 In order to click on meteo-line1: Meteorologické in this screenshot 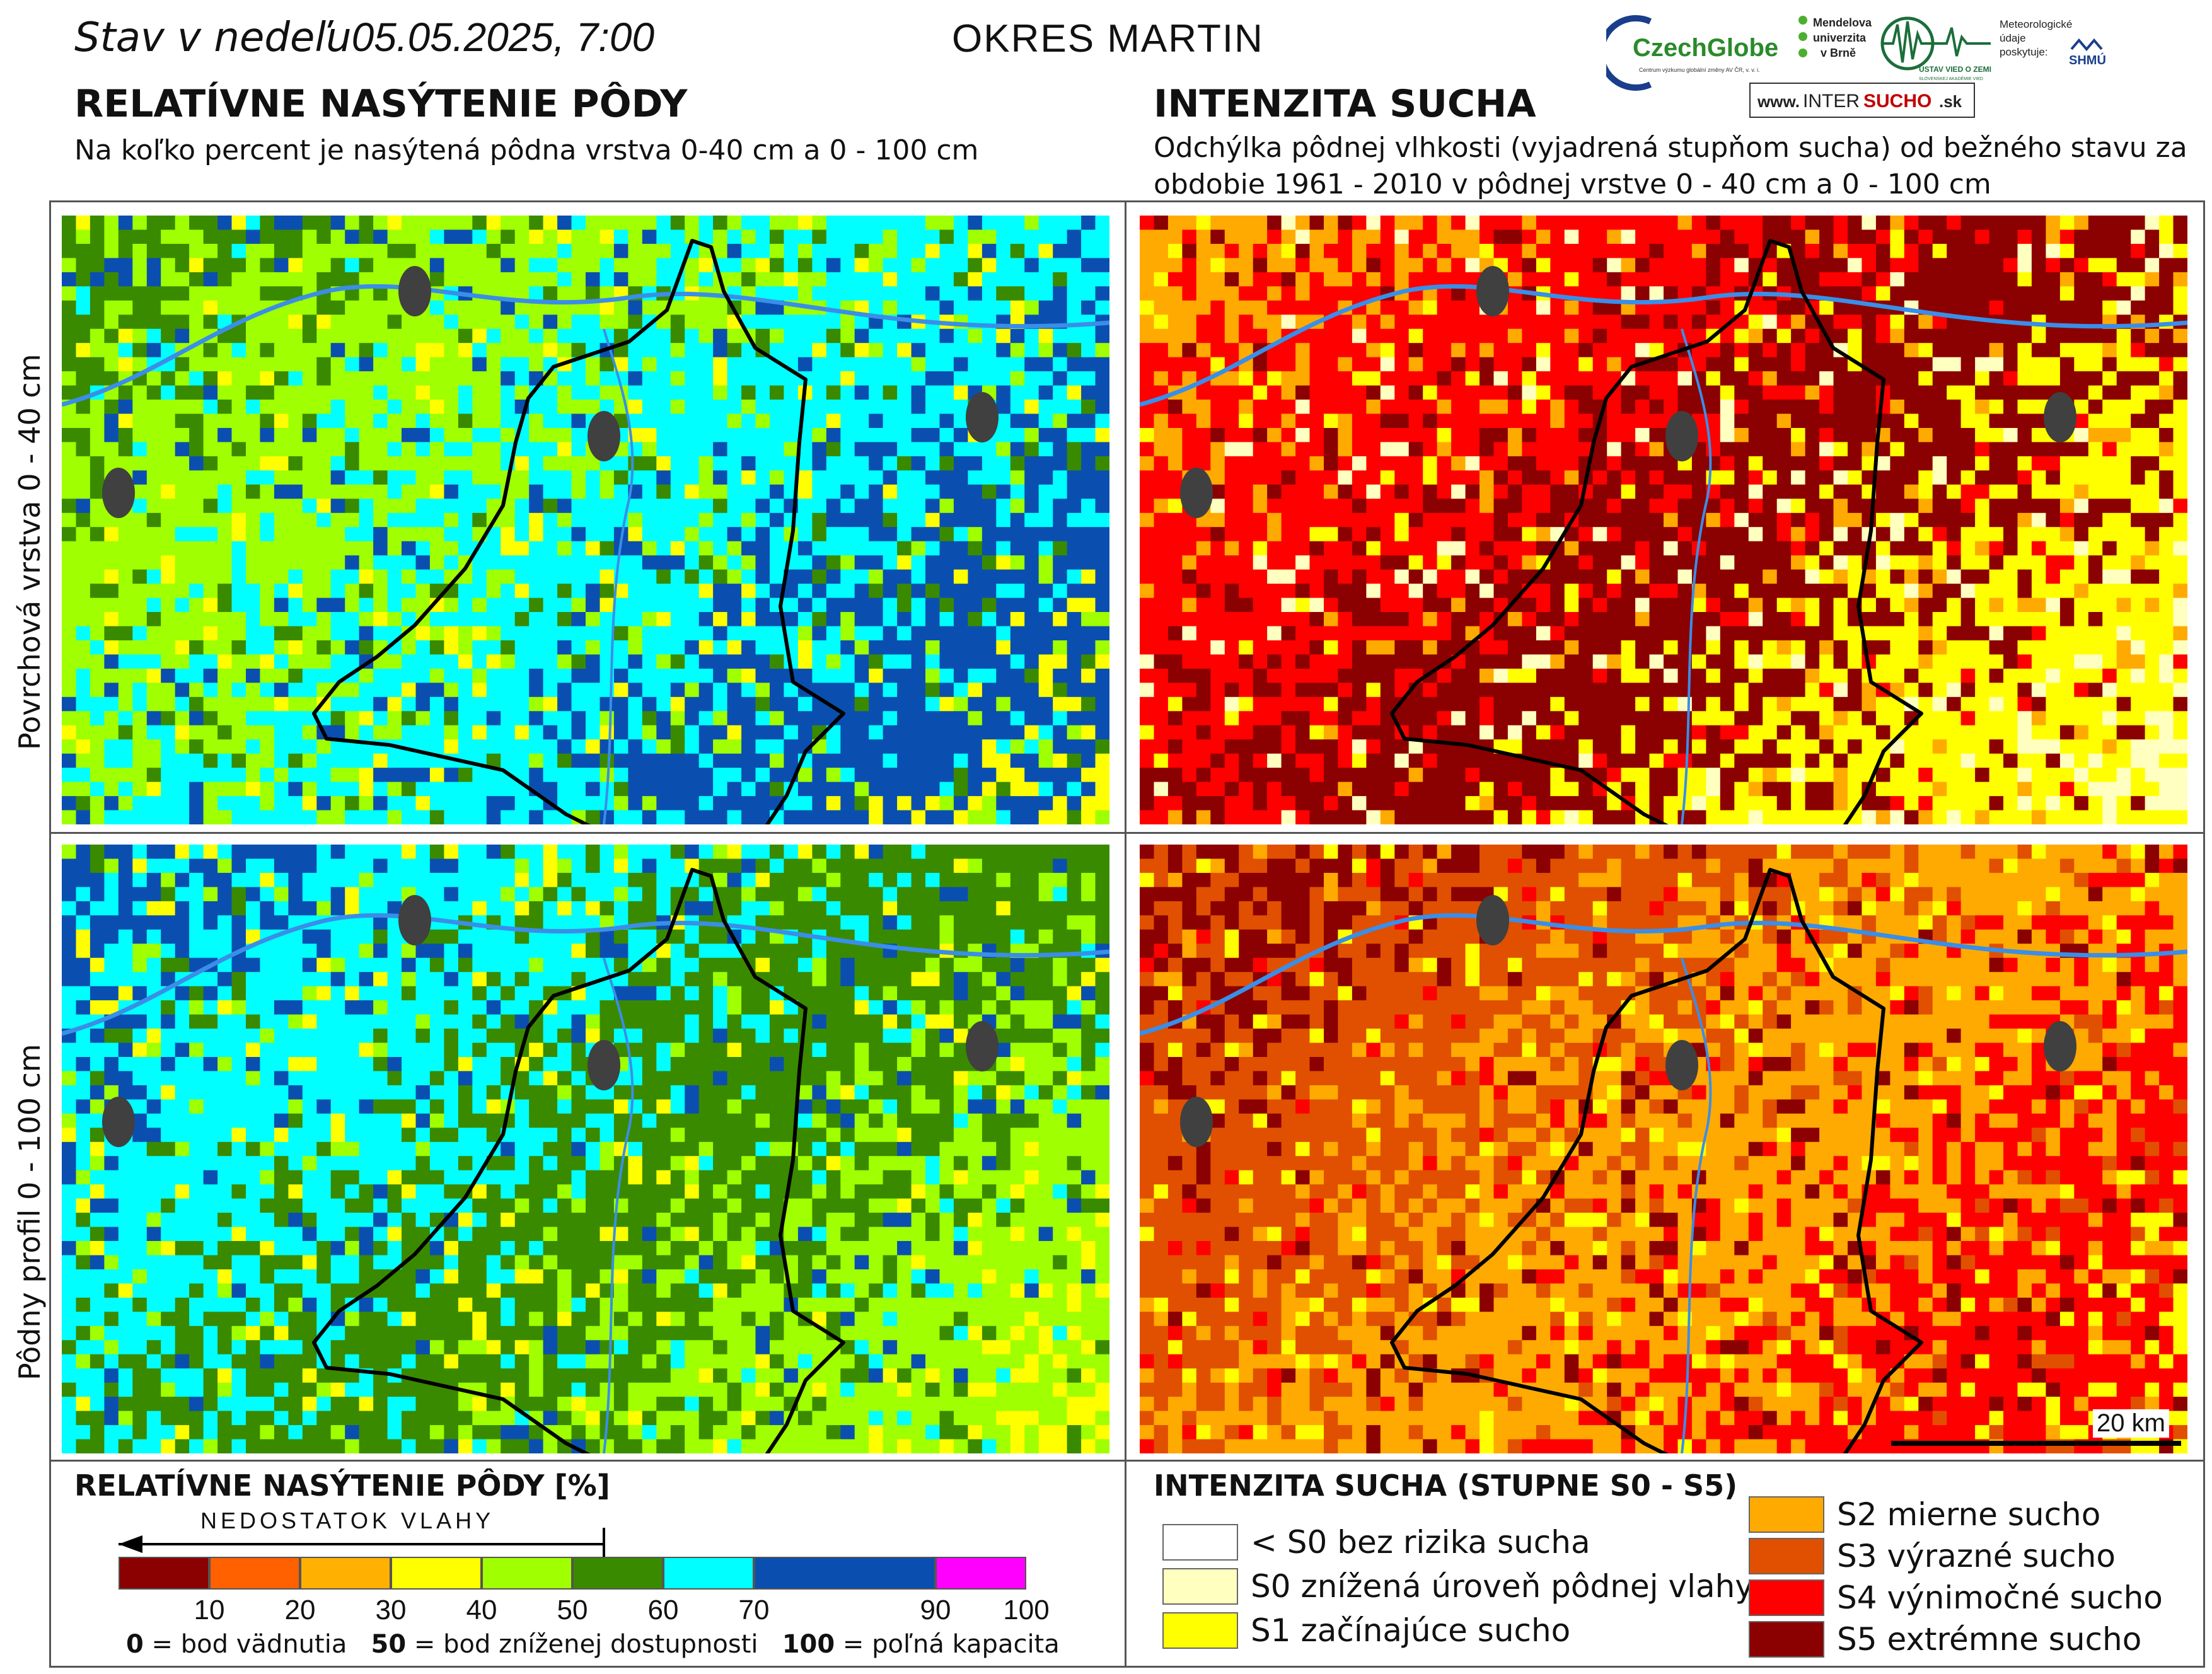, I will do `click(2036, 24)`.